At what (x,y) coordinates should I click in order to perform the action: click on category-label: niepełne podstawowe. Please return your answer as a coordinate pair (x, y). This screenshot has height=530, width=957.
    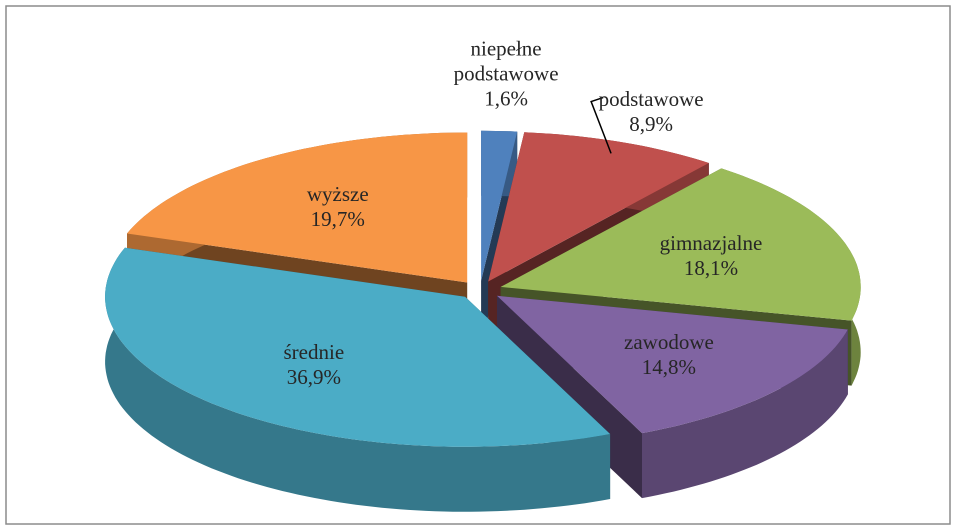
    Looking at the image, I should click on (506, 61).